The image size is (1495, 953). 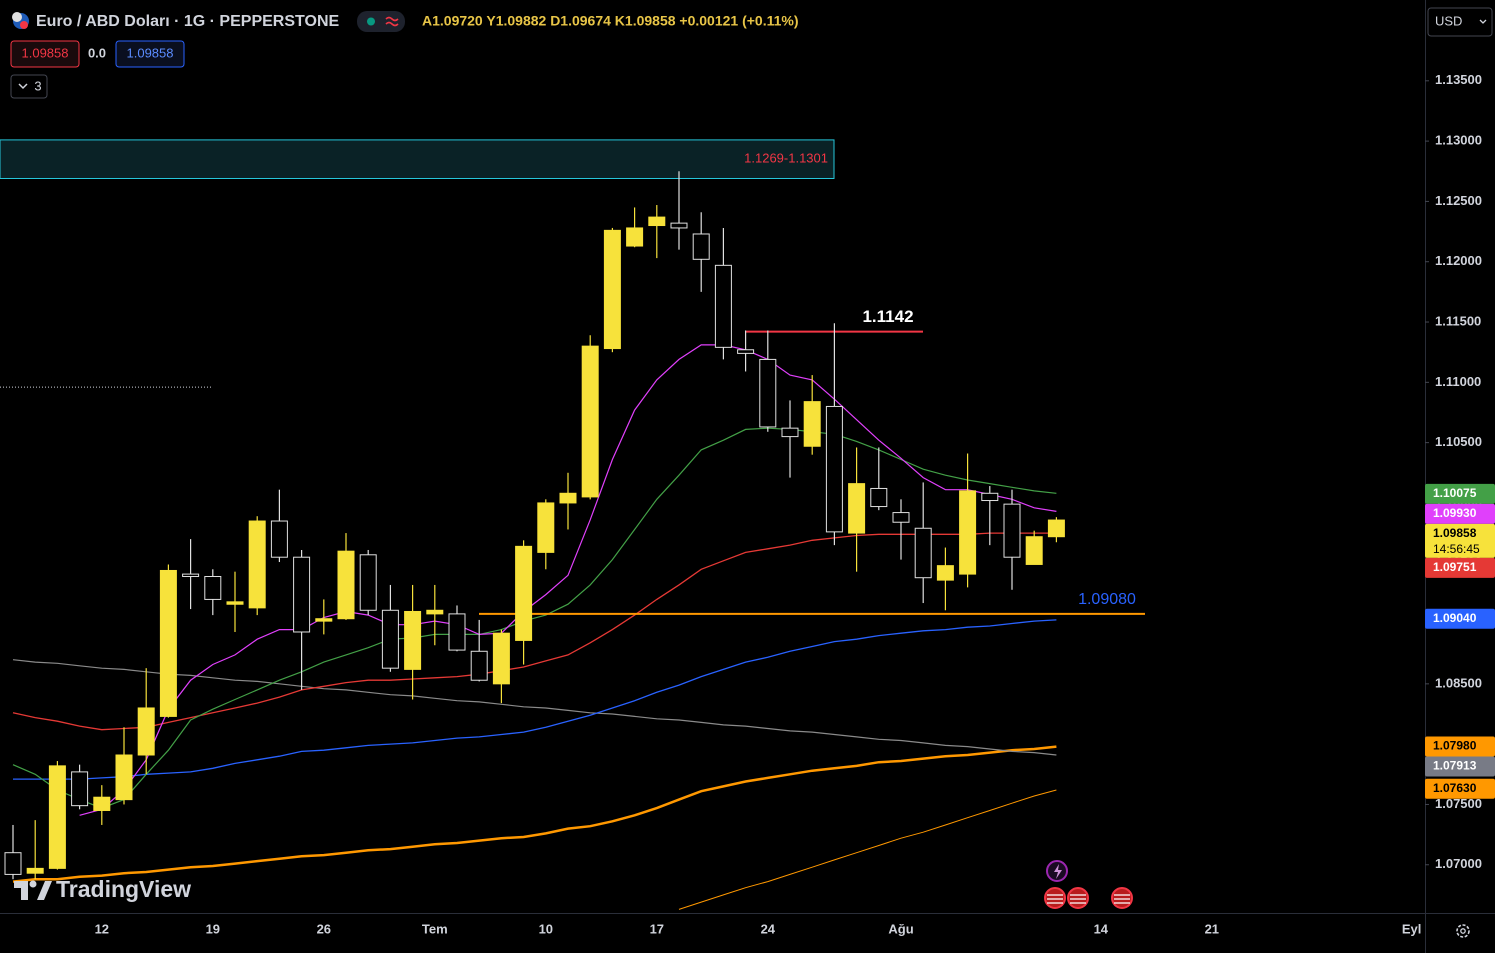 What do you see at coordinates (1212, 928) in the screenshot?
I see `x-tick-label: 21` at bounding box center [1212, 928].